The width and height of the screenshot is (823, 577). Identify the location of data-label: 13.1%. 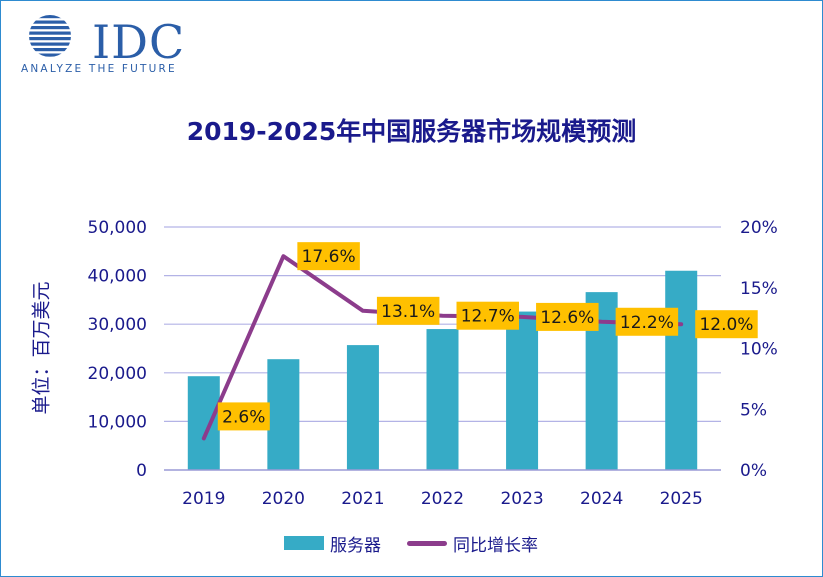
(408, 312).